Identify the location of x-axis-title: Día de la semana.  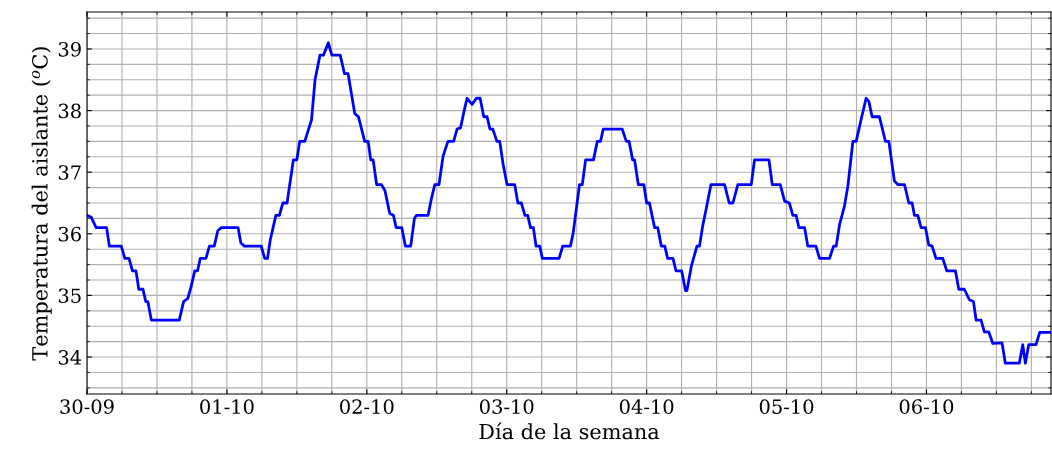
(569, 431).